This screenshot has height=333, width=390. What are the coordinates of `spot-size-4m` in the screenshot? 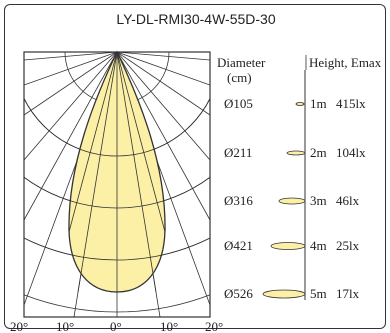 It's located at (288, 246).